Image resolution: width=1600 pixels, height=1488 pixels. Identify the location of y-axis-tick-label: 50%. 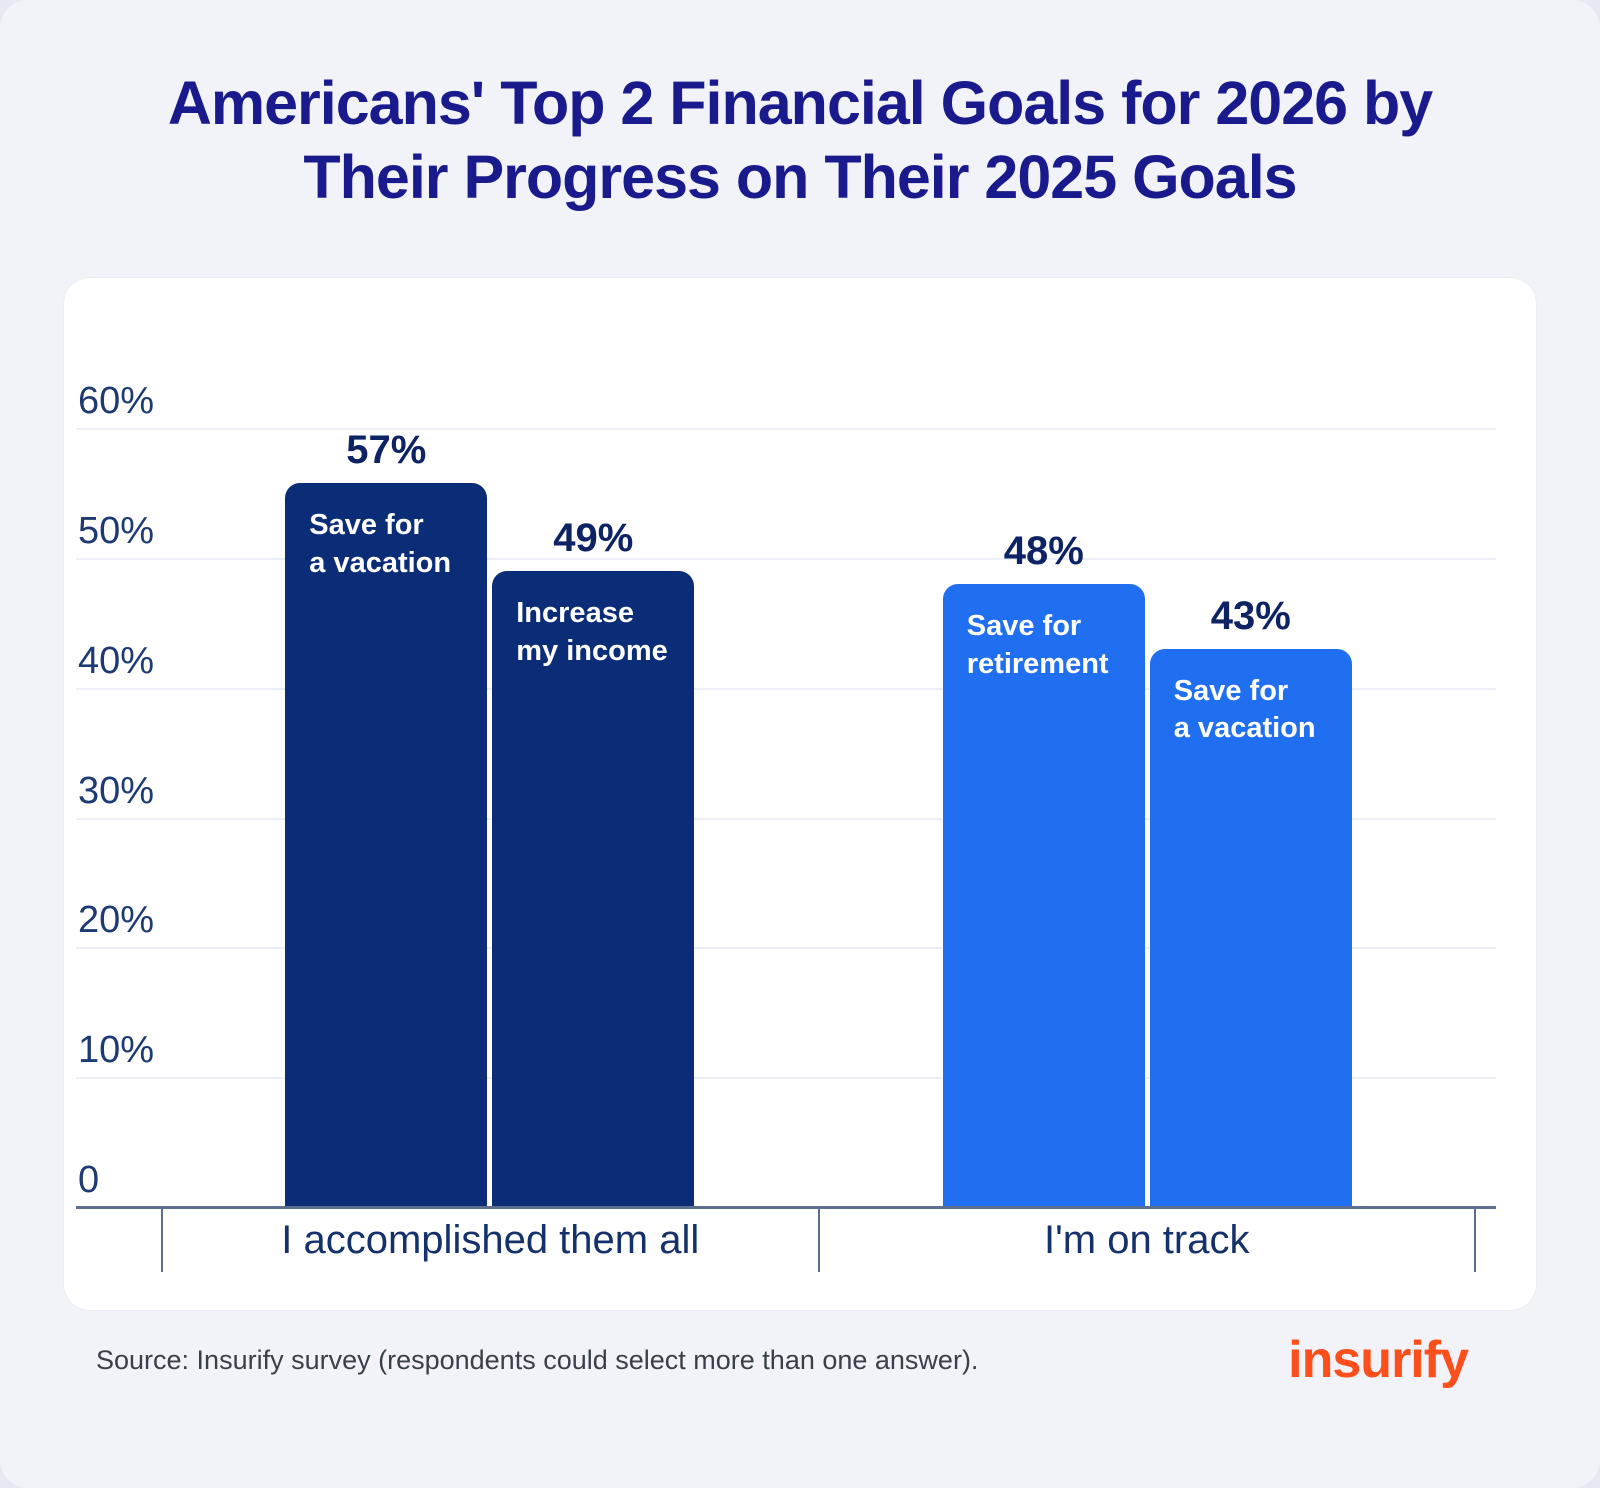
(116, 530).